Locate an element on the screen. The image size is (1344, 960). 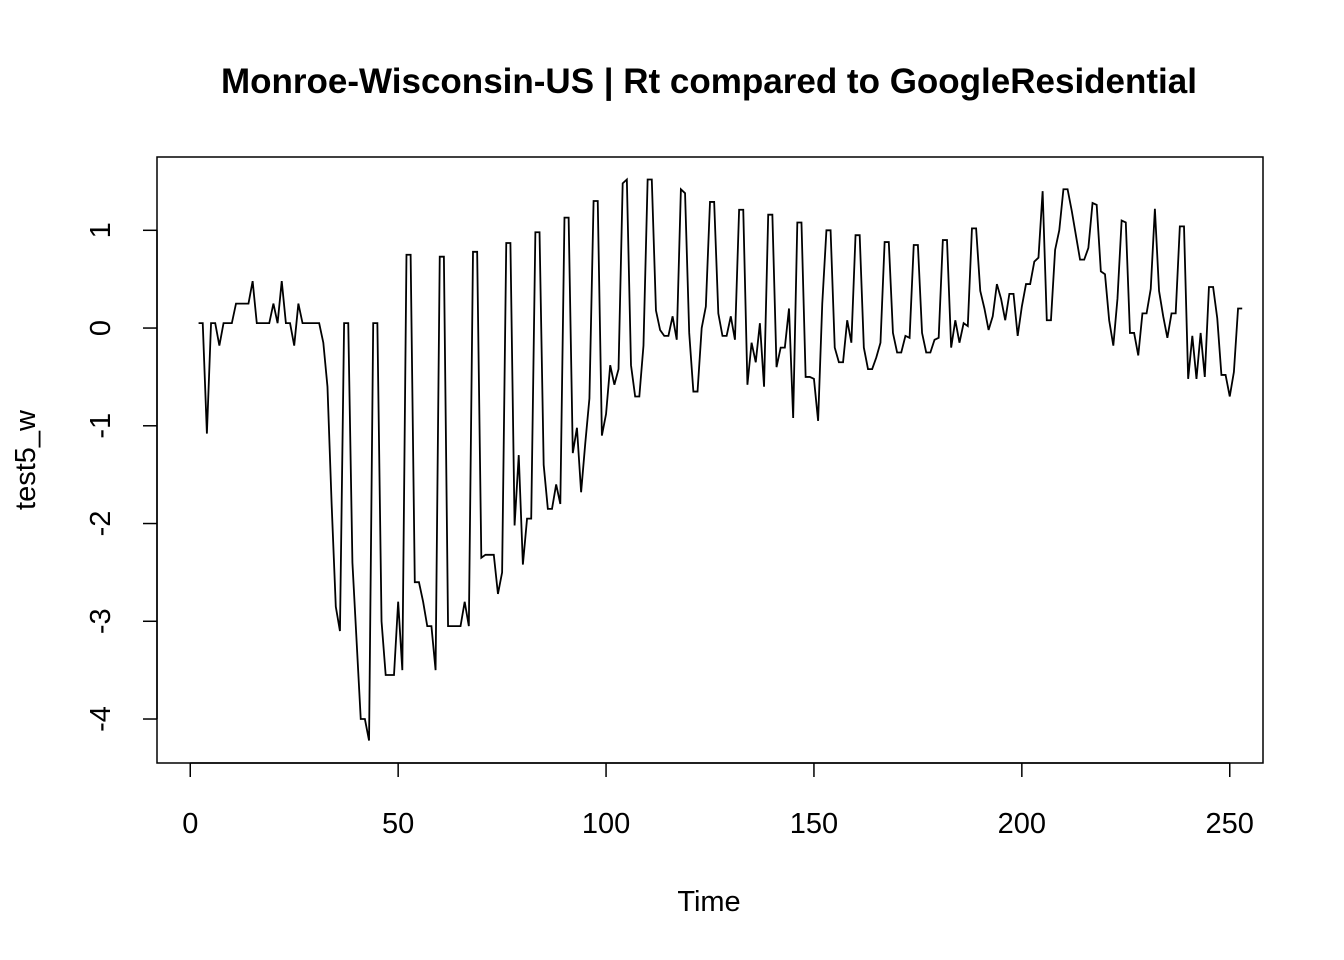
y-tick-label: -1 is located at coordinates (101, 426).